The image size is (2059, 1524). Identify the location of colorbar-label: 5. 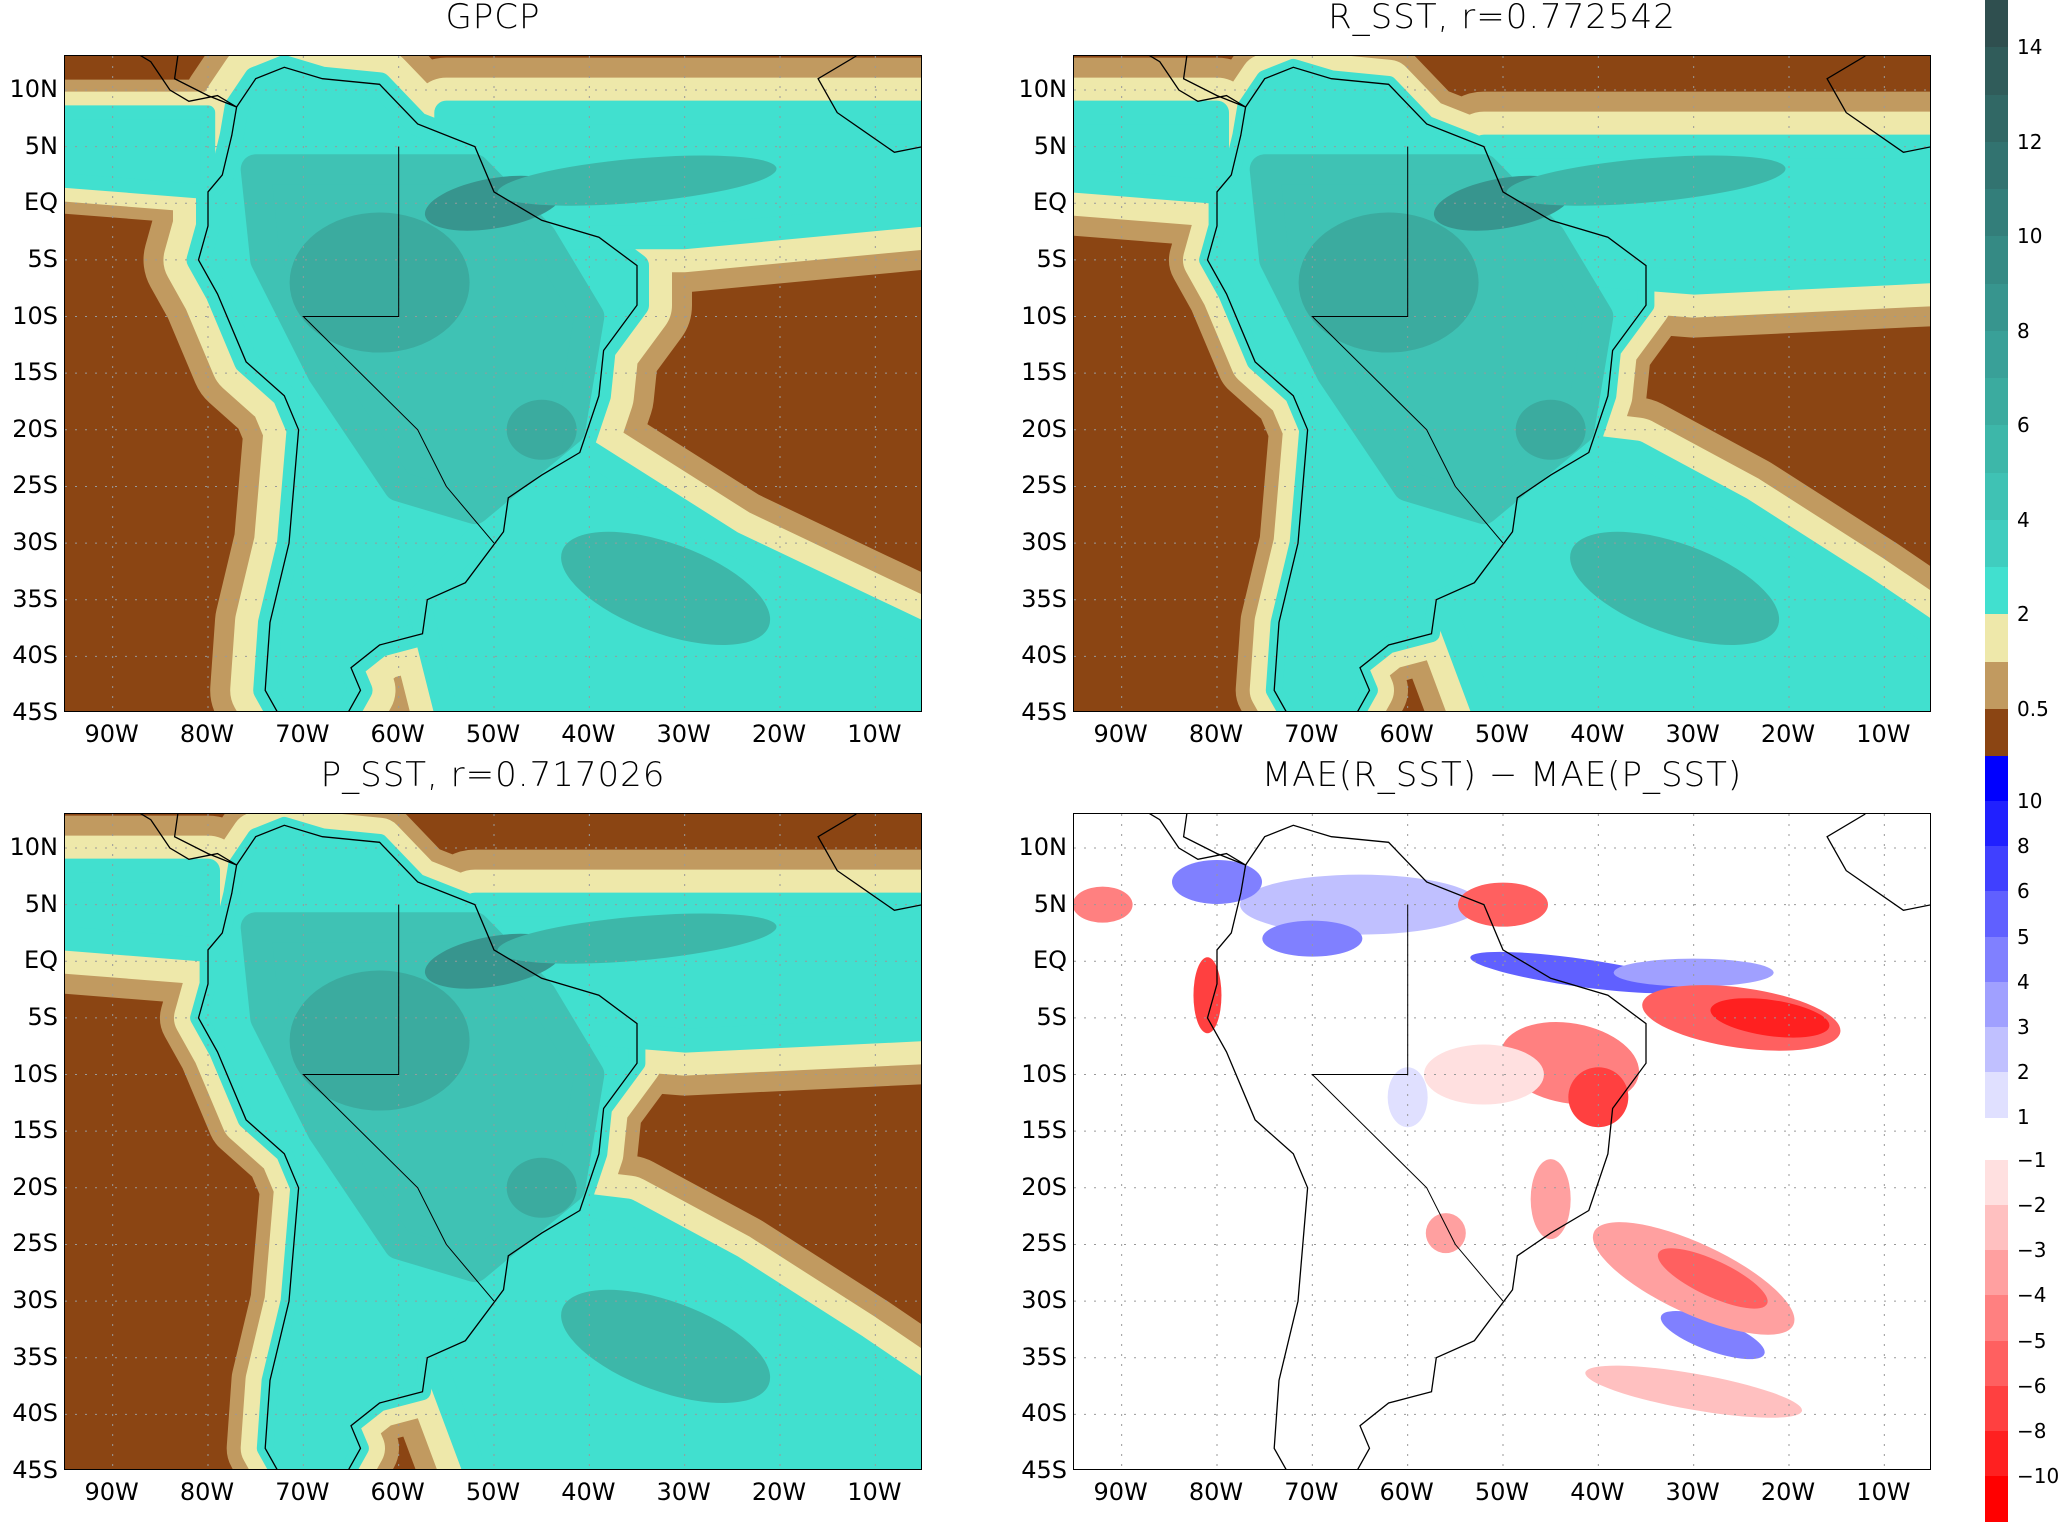
(2023, 936).